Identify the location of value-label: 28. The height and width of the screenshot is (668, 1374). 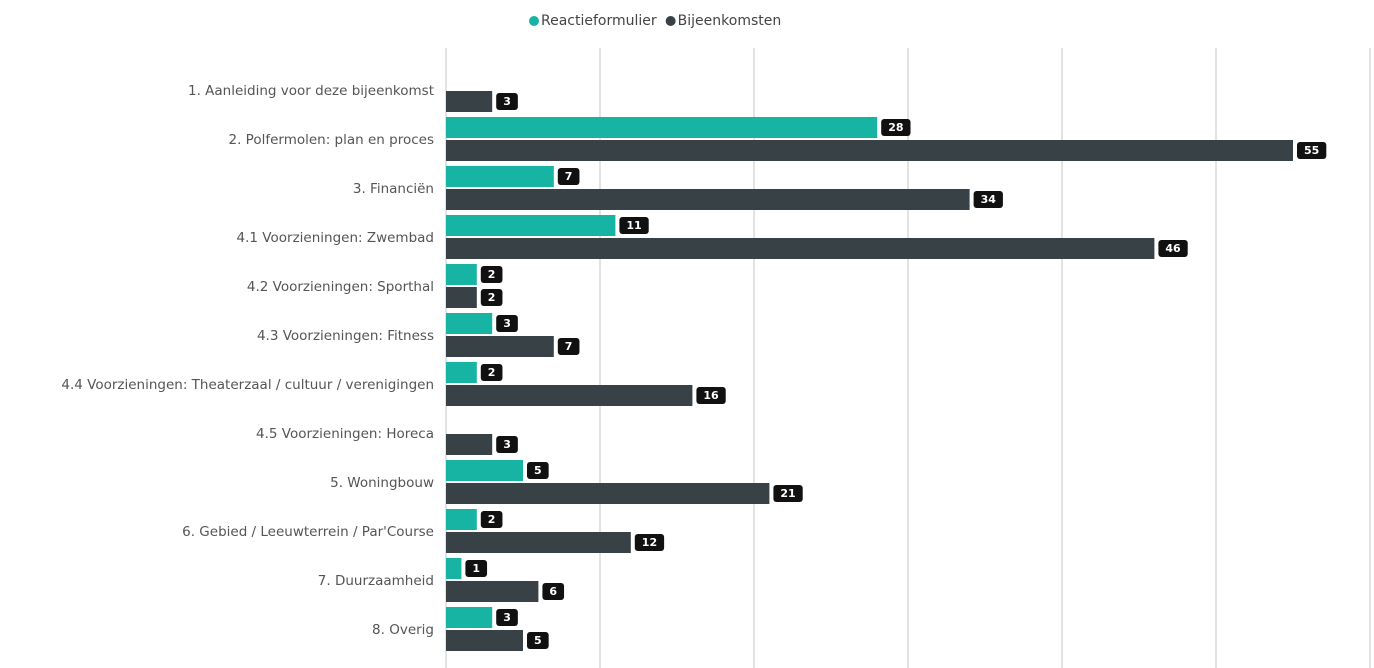
(896, 127).